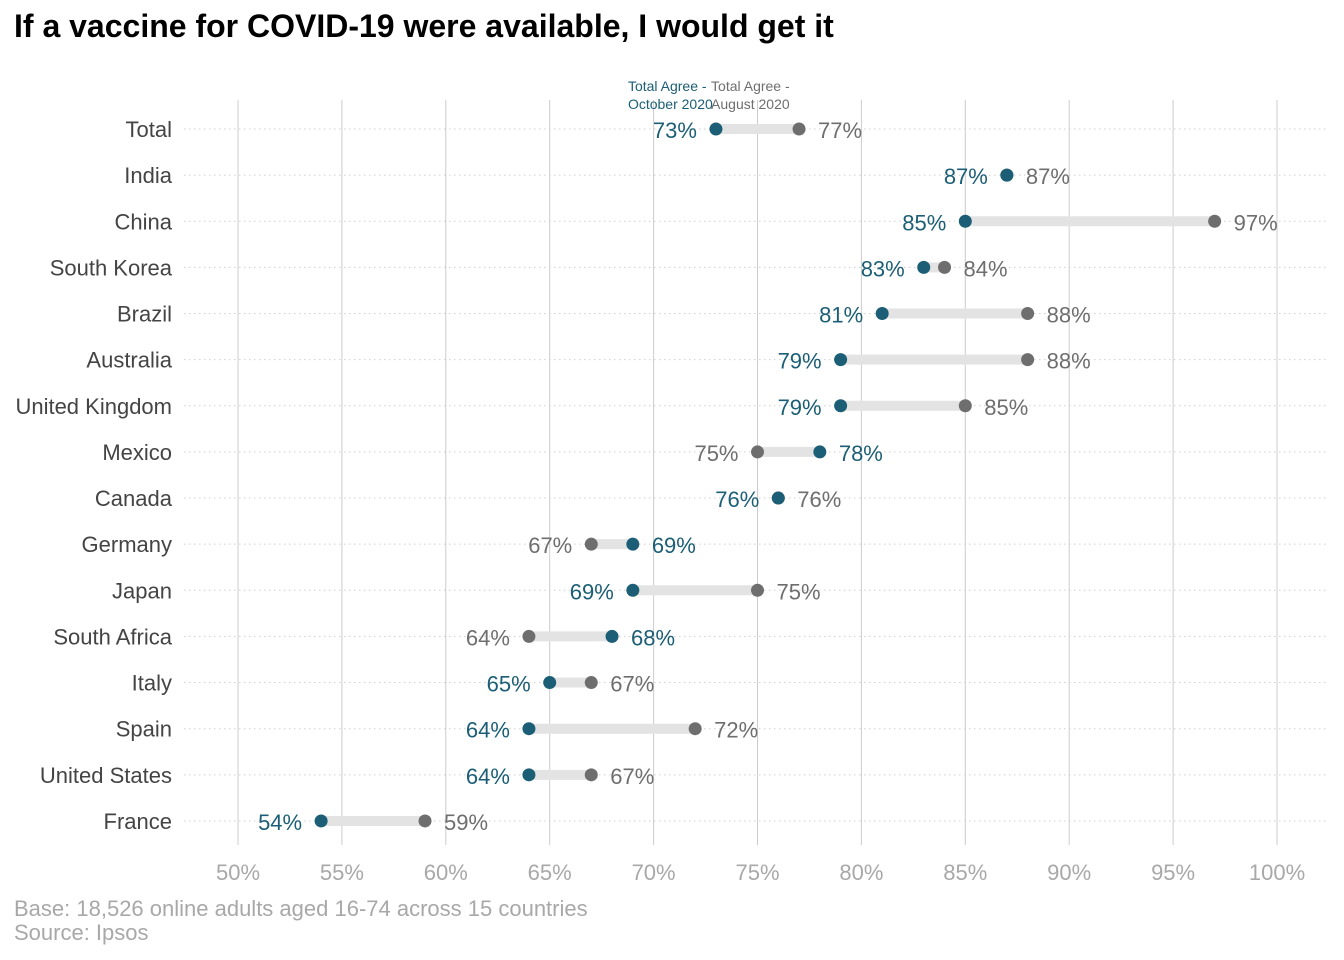 The width and height of the screenshot is (1344, 960). I want to click on october-value-label: 83%, so click(883, 268).